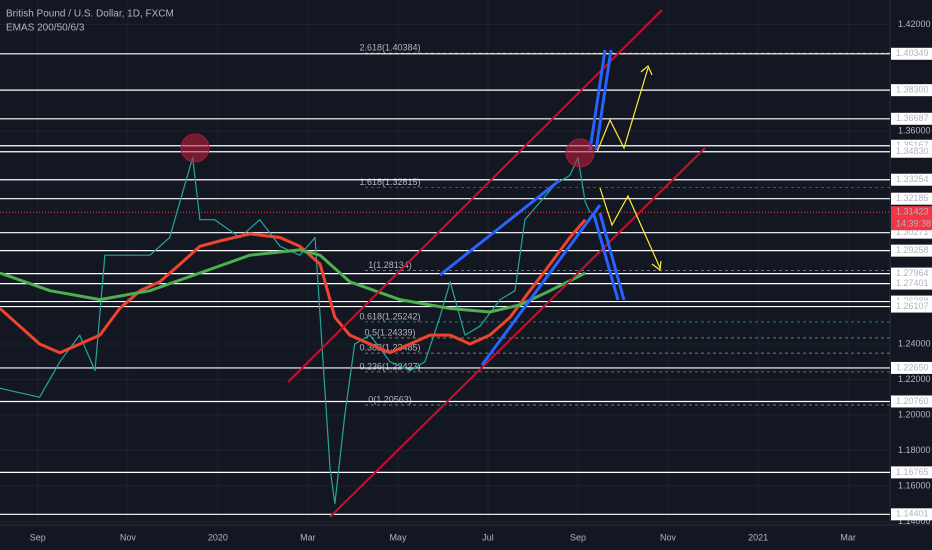  I want to click on x-tick-label: 2020, so click(218, 537).